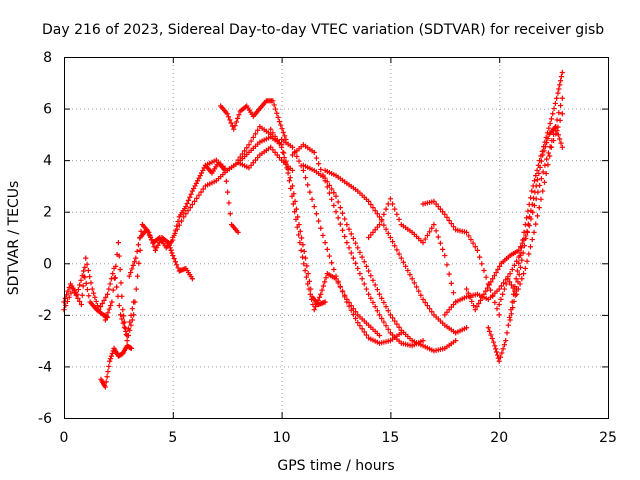  I want to click on x-tick-label: 0, so click(64, 438).